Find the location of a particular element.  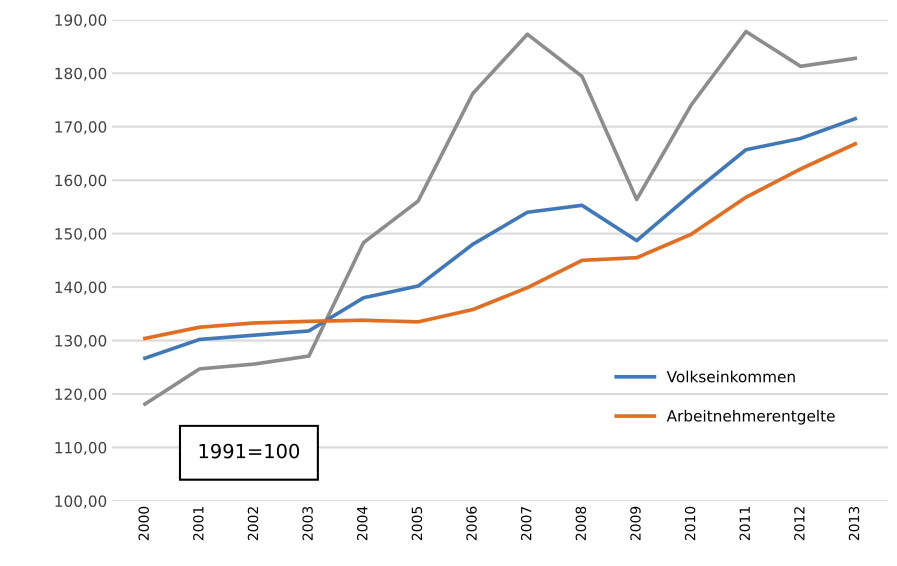

y-tick-label: 150,00 is located at coordinates (80, 235).